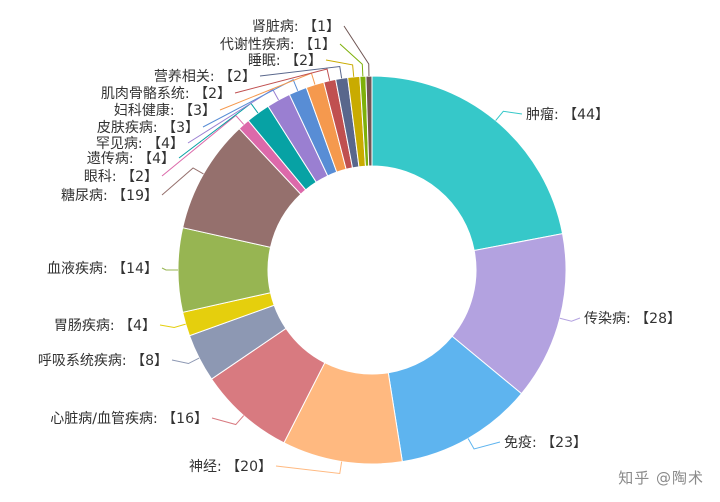 This screenshot has width=720, height=502. Describe the element at coordinates (230, 467) in the screenshot. I see `slice-label-3: 神经: 【20】` at that location.